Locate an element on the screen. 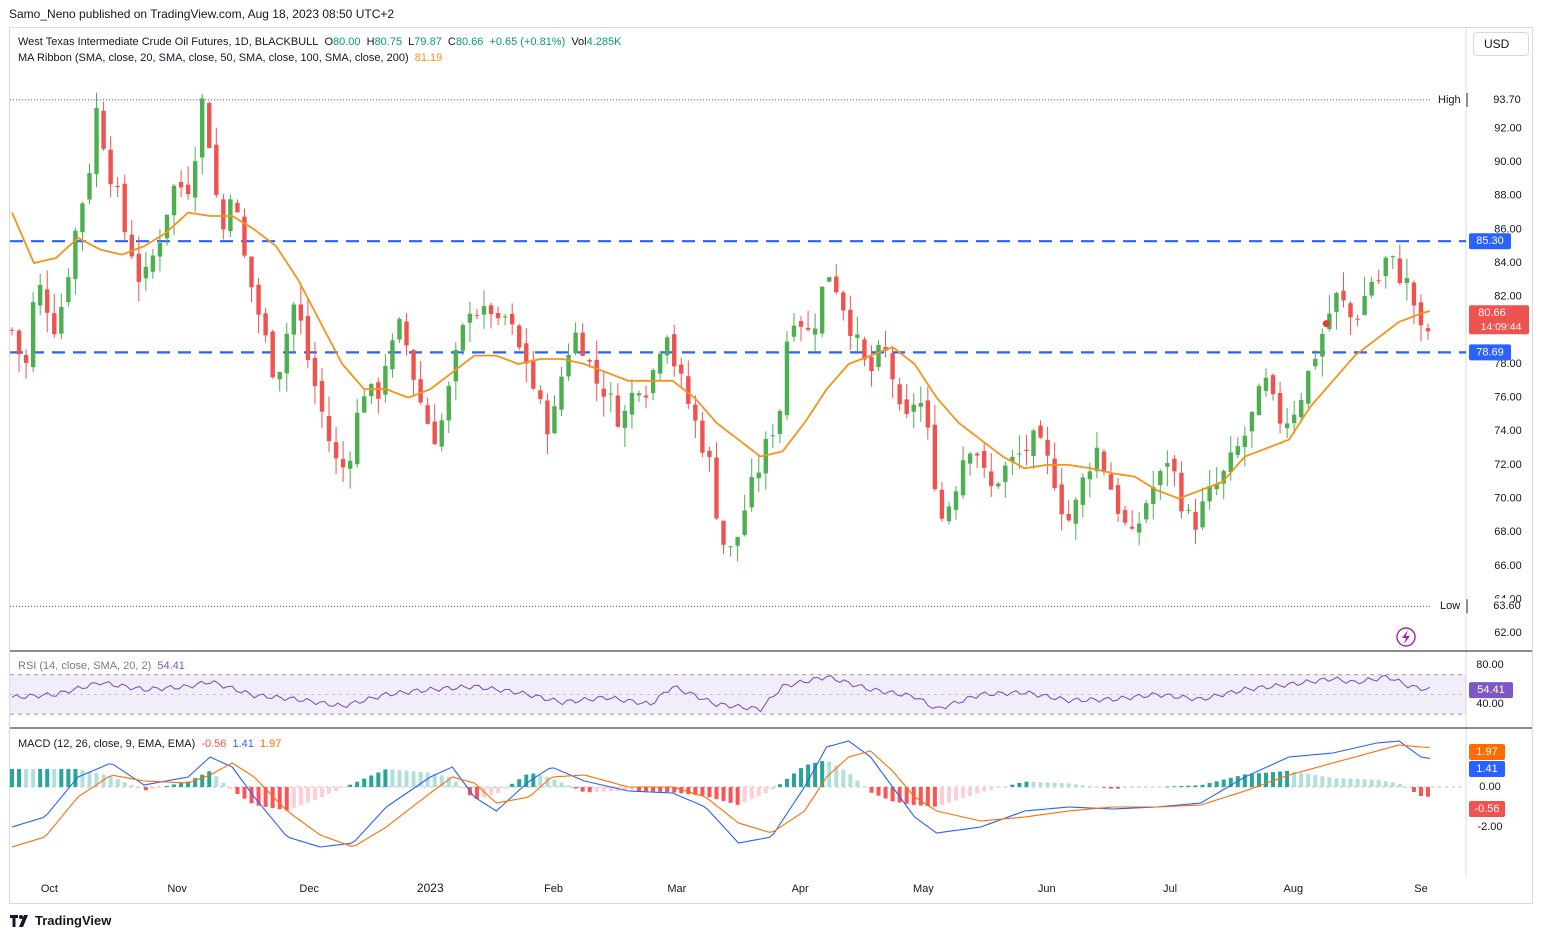 Image resolution: width=1543 pixels, height=939 pixels. y-tick-label: 82.00 is located at coordinates (1508, 297).